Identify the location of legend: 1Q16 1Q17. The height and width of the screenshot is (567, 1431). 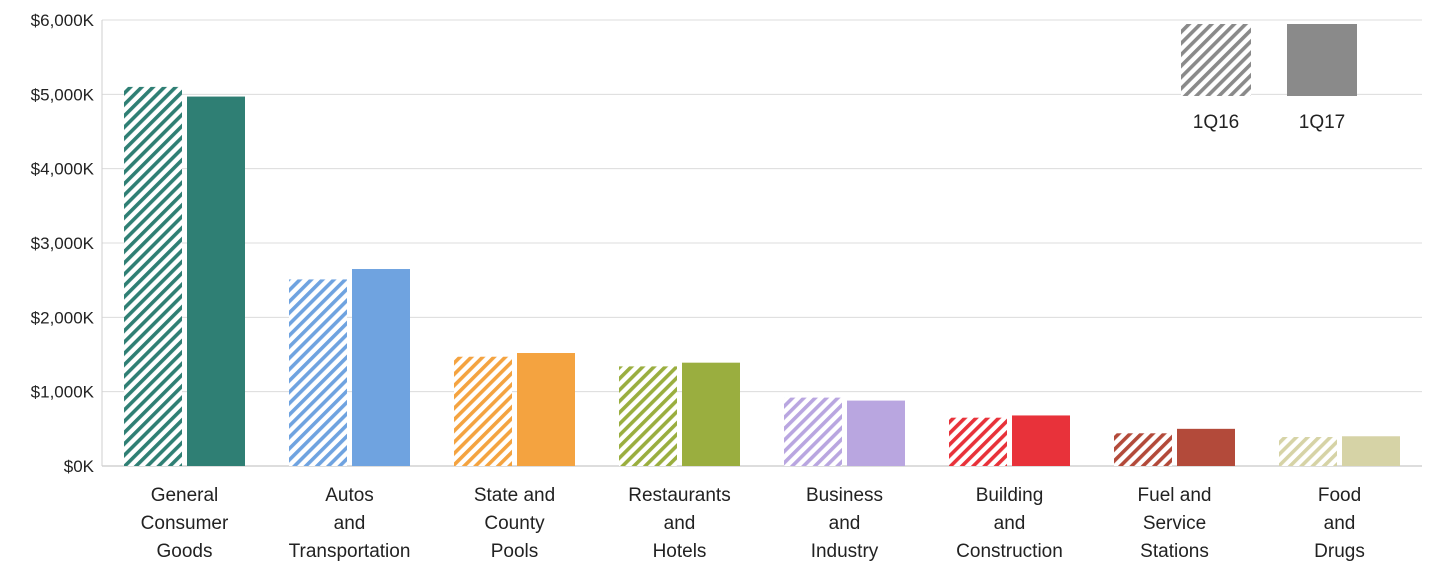
(1269, 78).